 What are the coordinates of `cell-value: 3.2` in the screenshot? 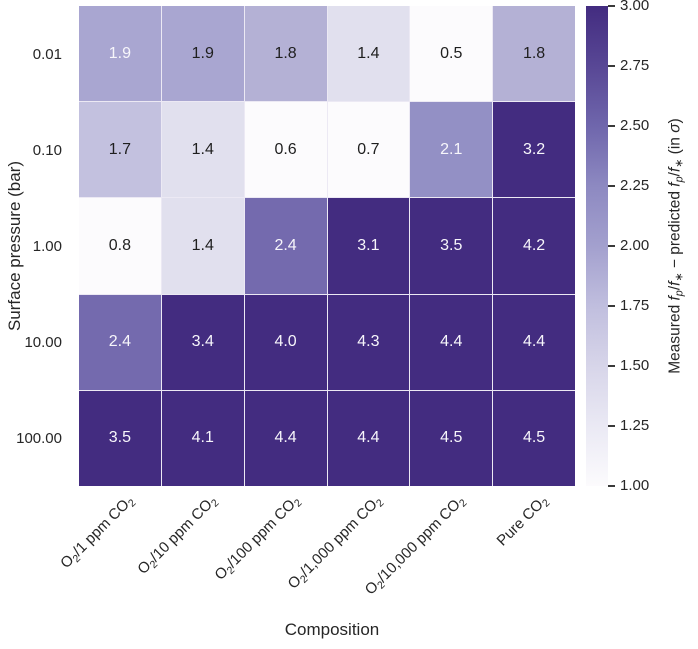 It's located at (534, 149).